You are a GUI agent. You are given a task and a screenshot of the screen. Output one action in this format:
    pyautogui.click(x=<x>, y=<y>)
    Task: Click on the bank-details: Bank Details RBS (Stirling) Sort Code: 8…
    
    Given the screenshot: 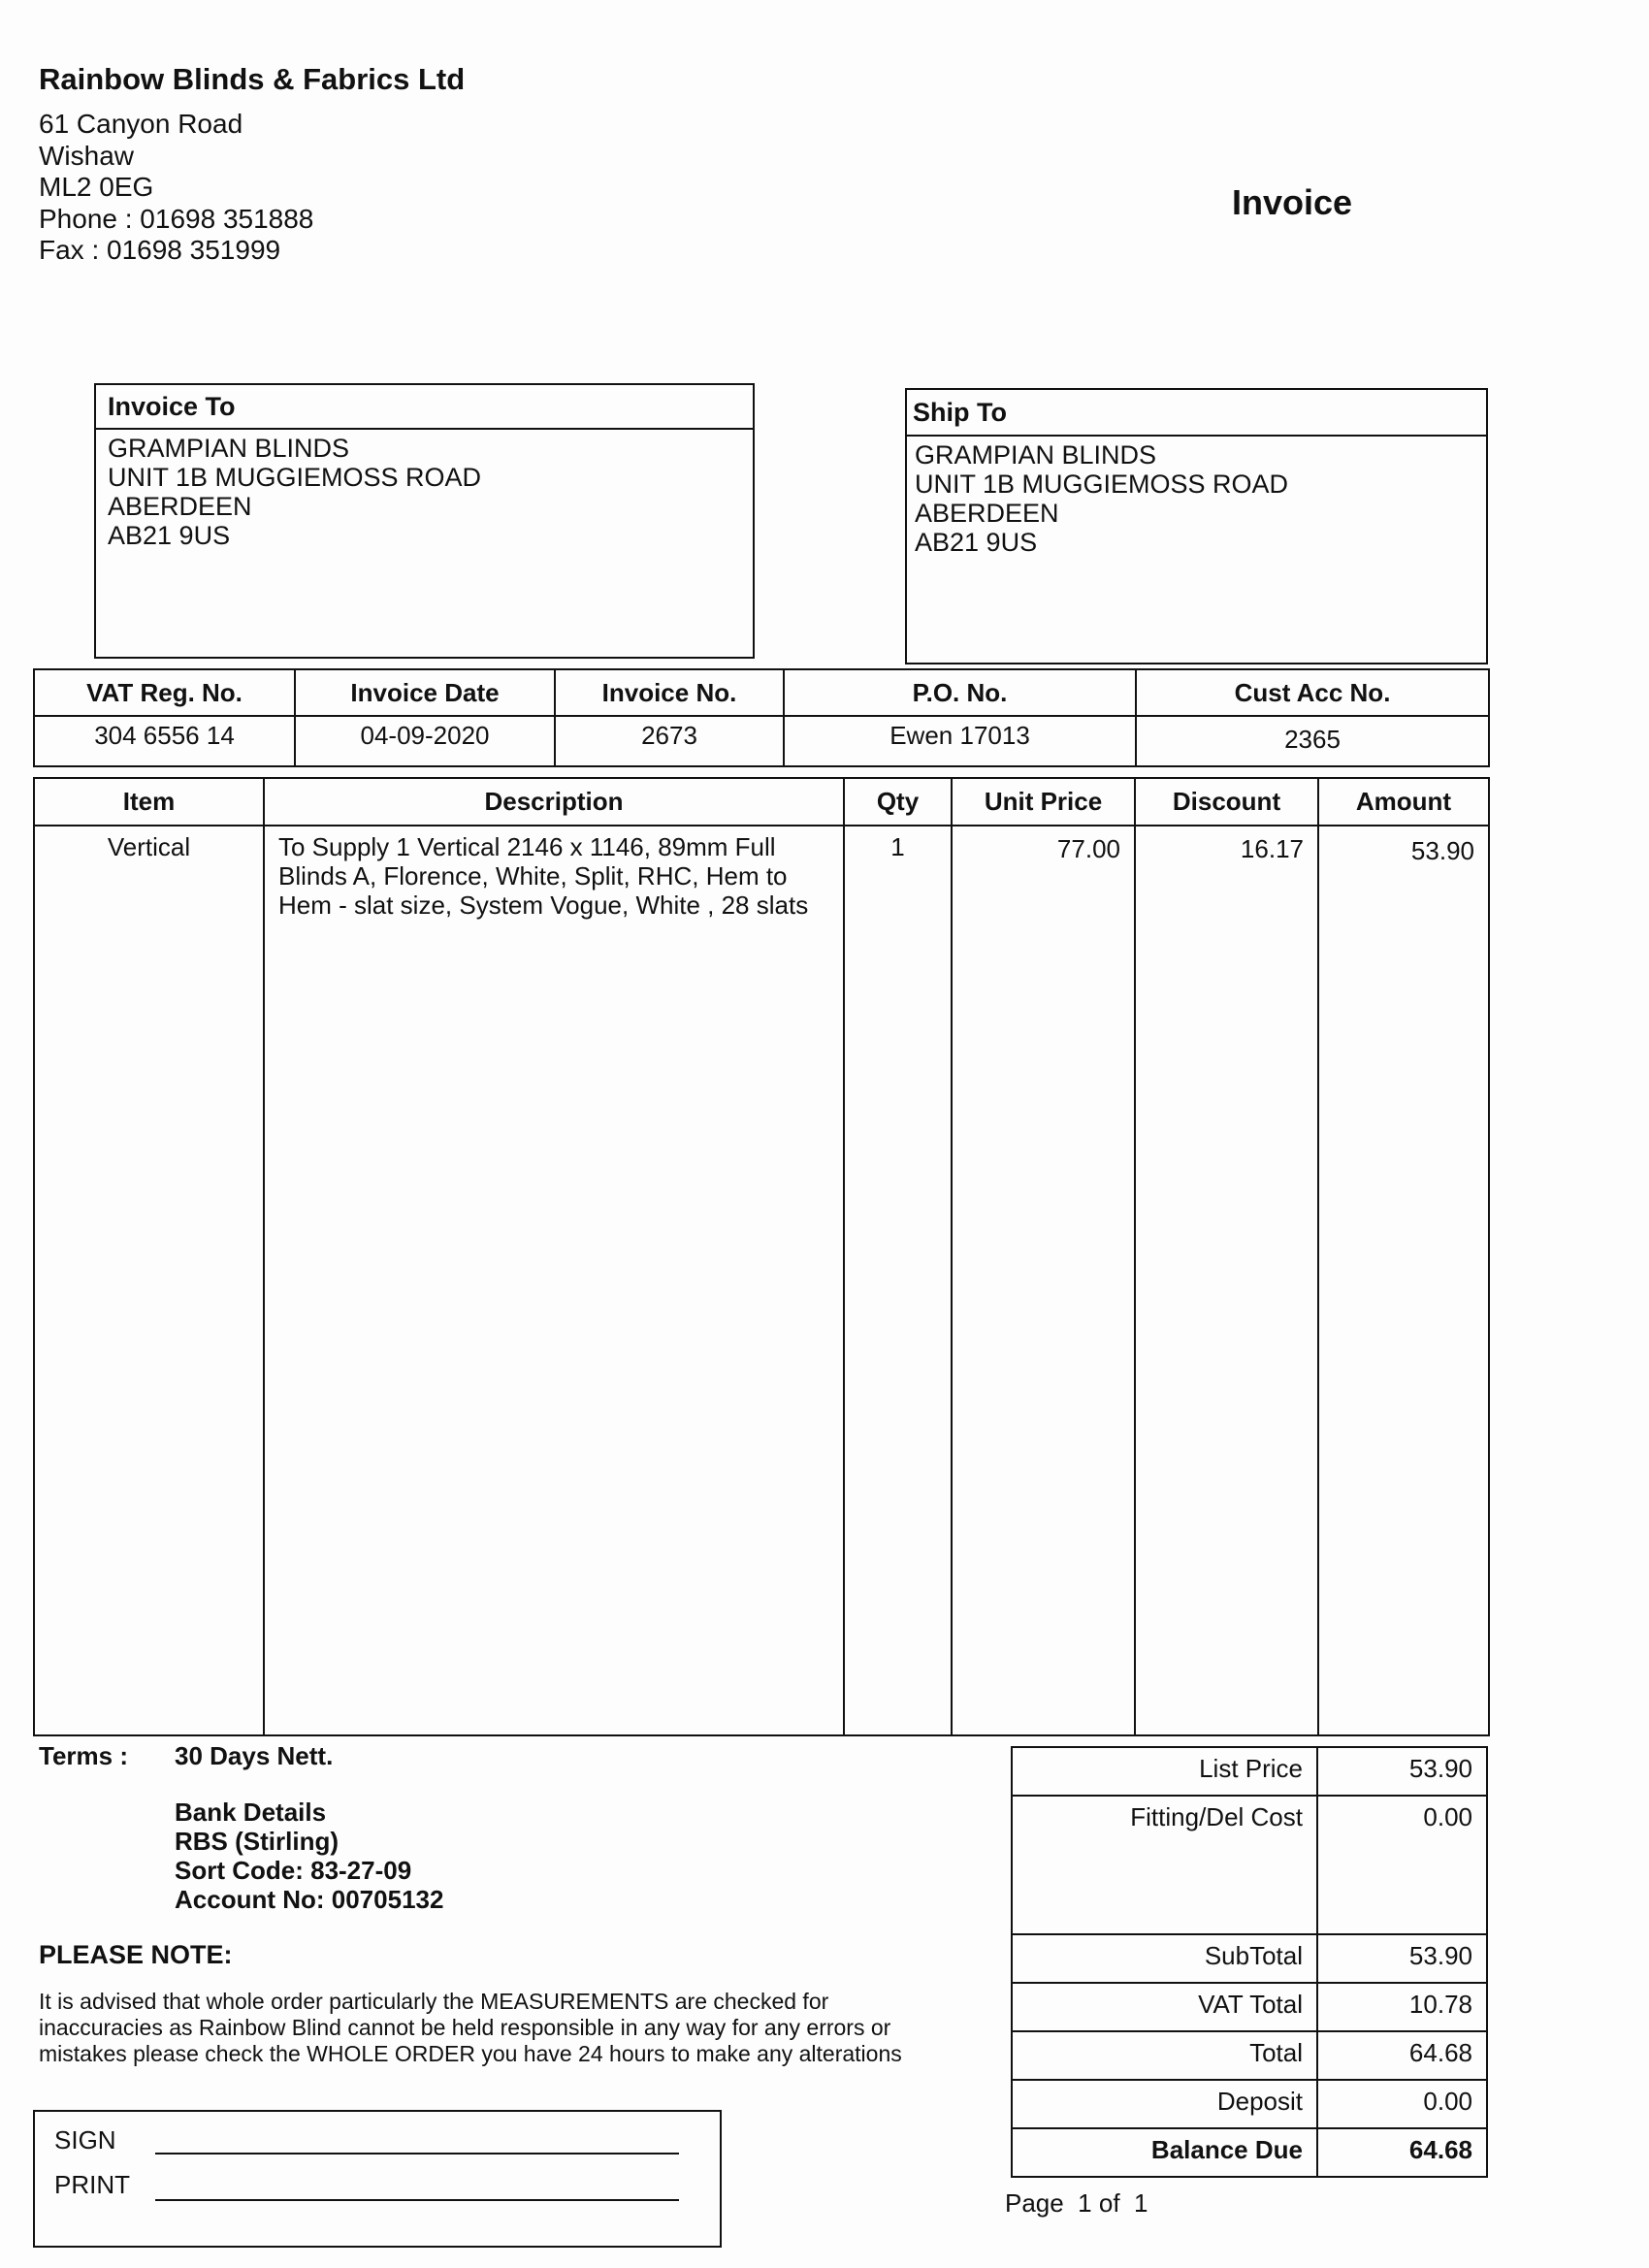 What is the action you would take?
    pyautogui.click(x=309, y=1856)
    